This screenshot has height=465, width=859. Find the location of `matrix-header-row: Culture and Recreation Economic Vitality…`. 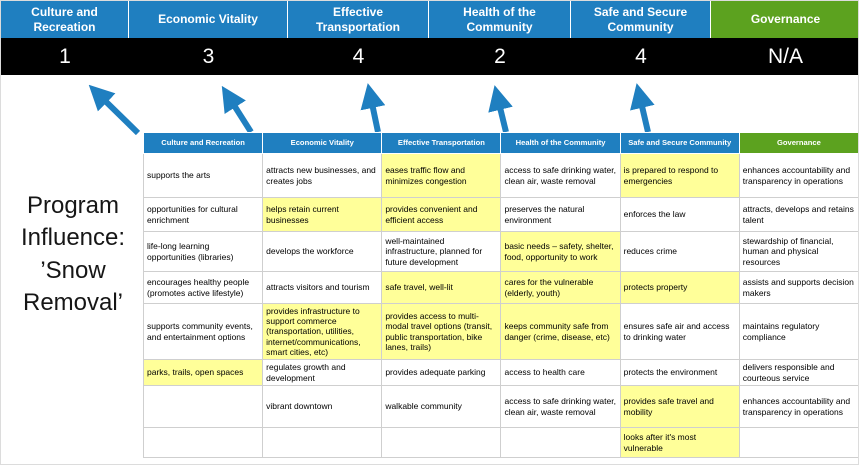

matrix-header-row: Culture and Recreation Economic Vitality… is located at coordinates (500, 143).